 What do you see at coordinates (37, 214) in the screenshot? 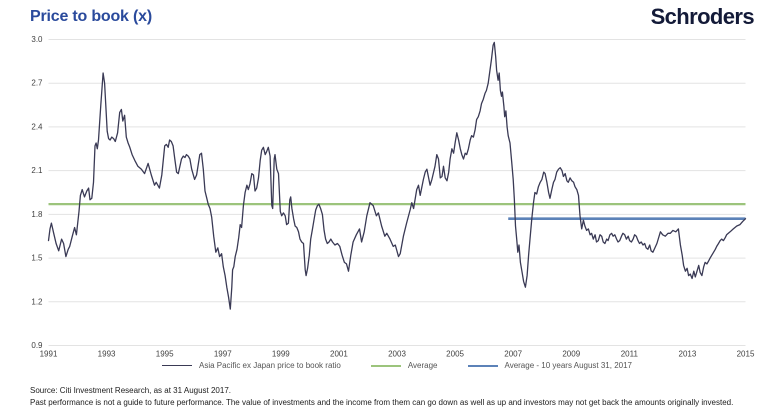
I see `y-tick-label: 1.8` at bounding box center [37, 214].